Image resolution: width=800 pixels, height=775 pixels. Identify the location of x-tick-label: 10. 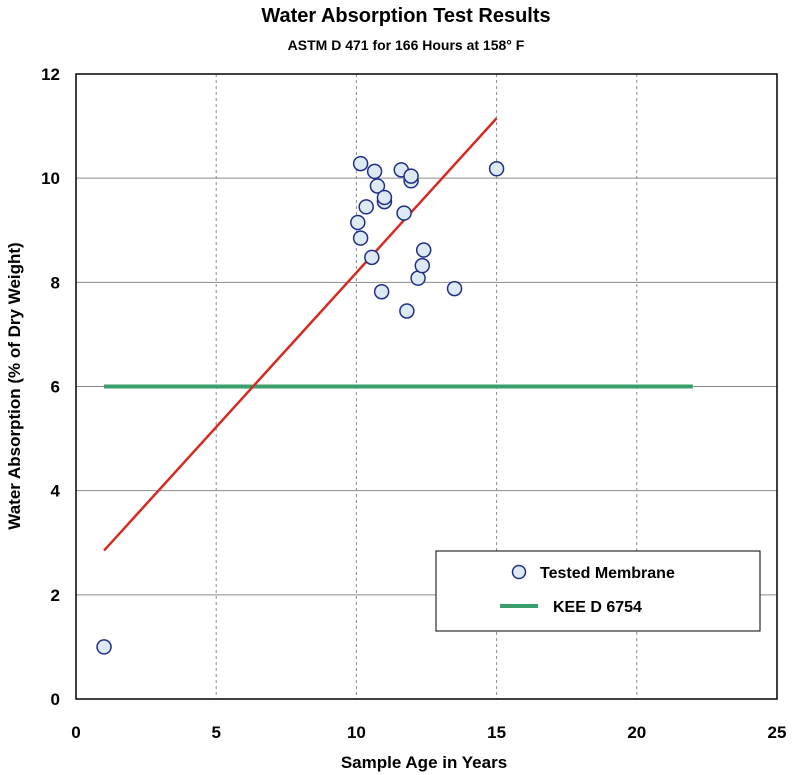
(356, 732).